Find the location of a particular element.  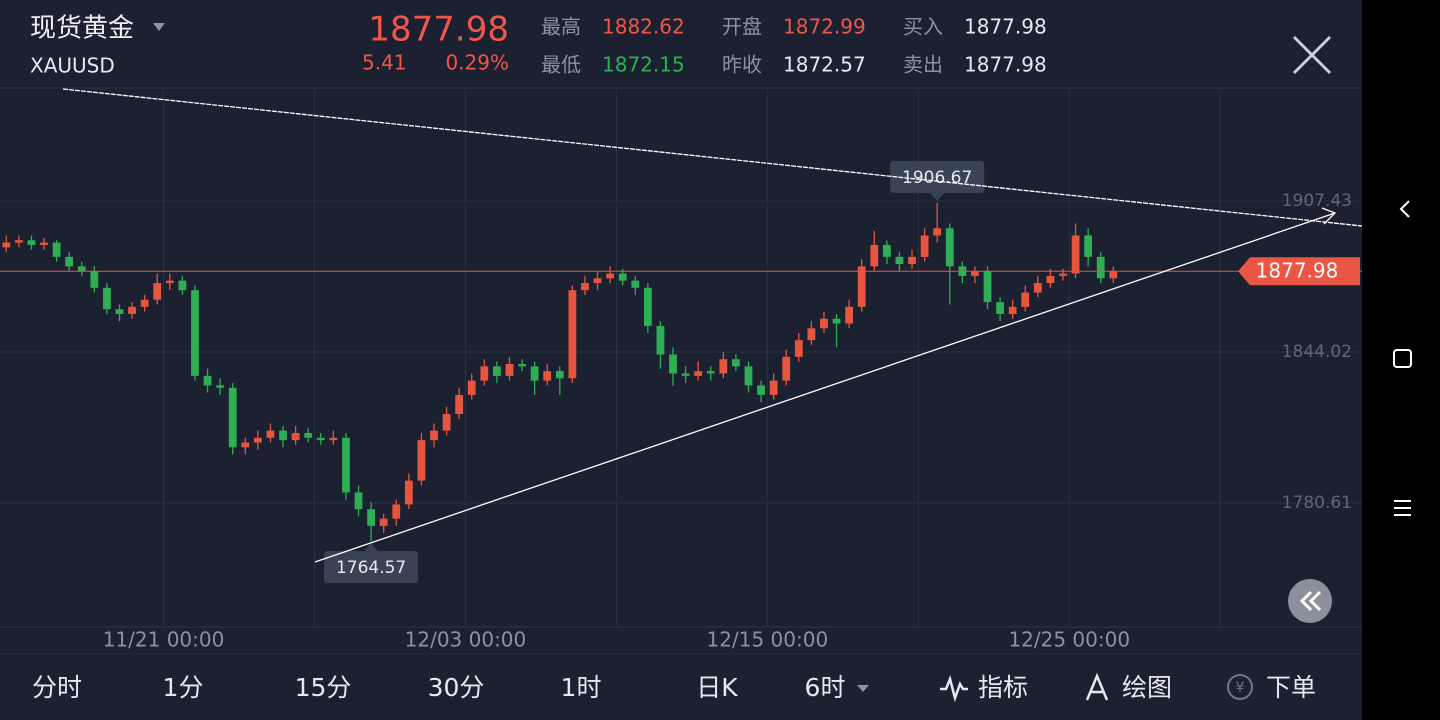

close-button is located at coordinates (1312, 55).